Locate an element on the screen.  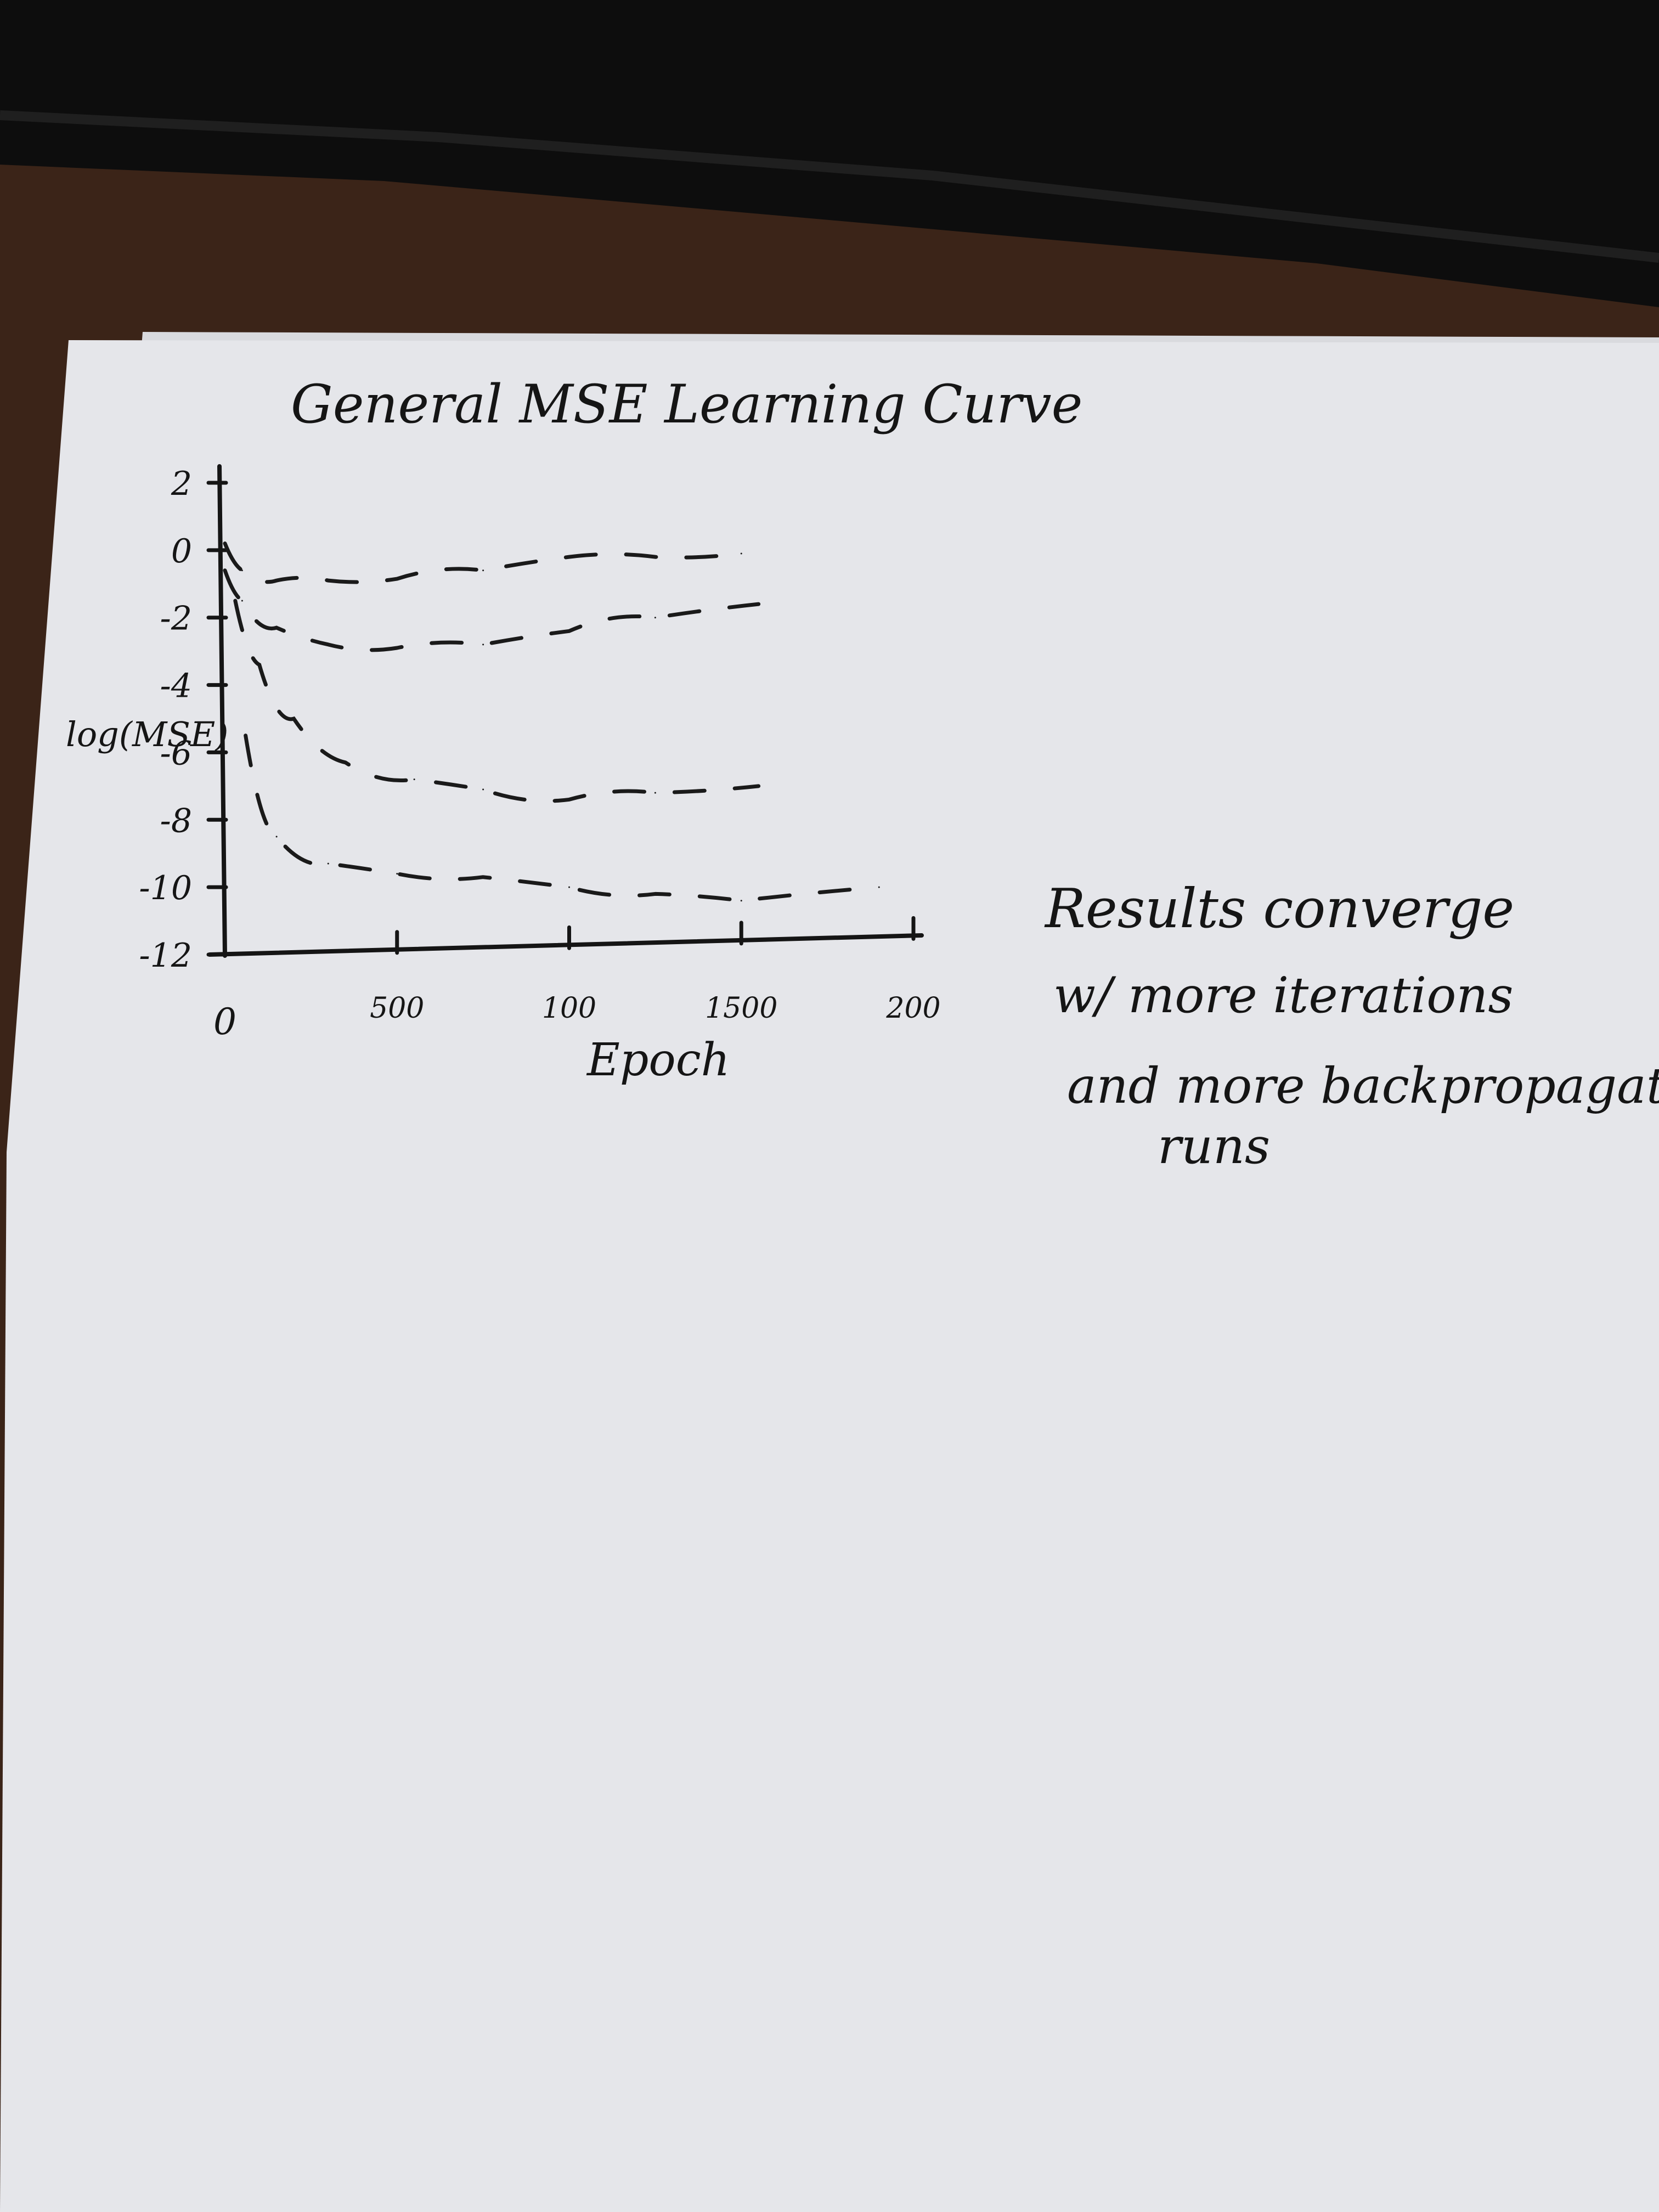
note-line-1: Results converge is located at coordinates (1279, 909).